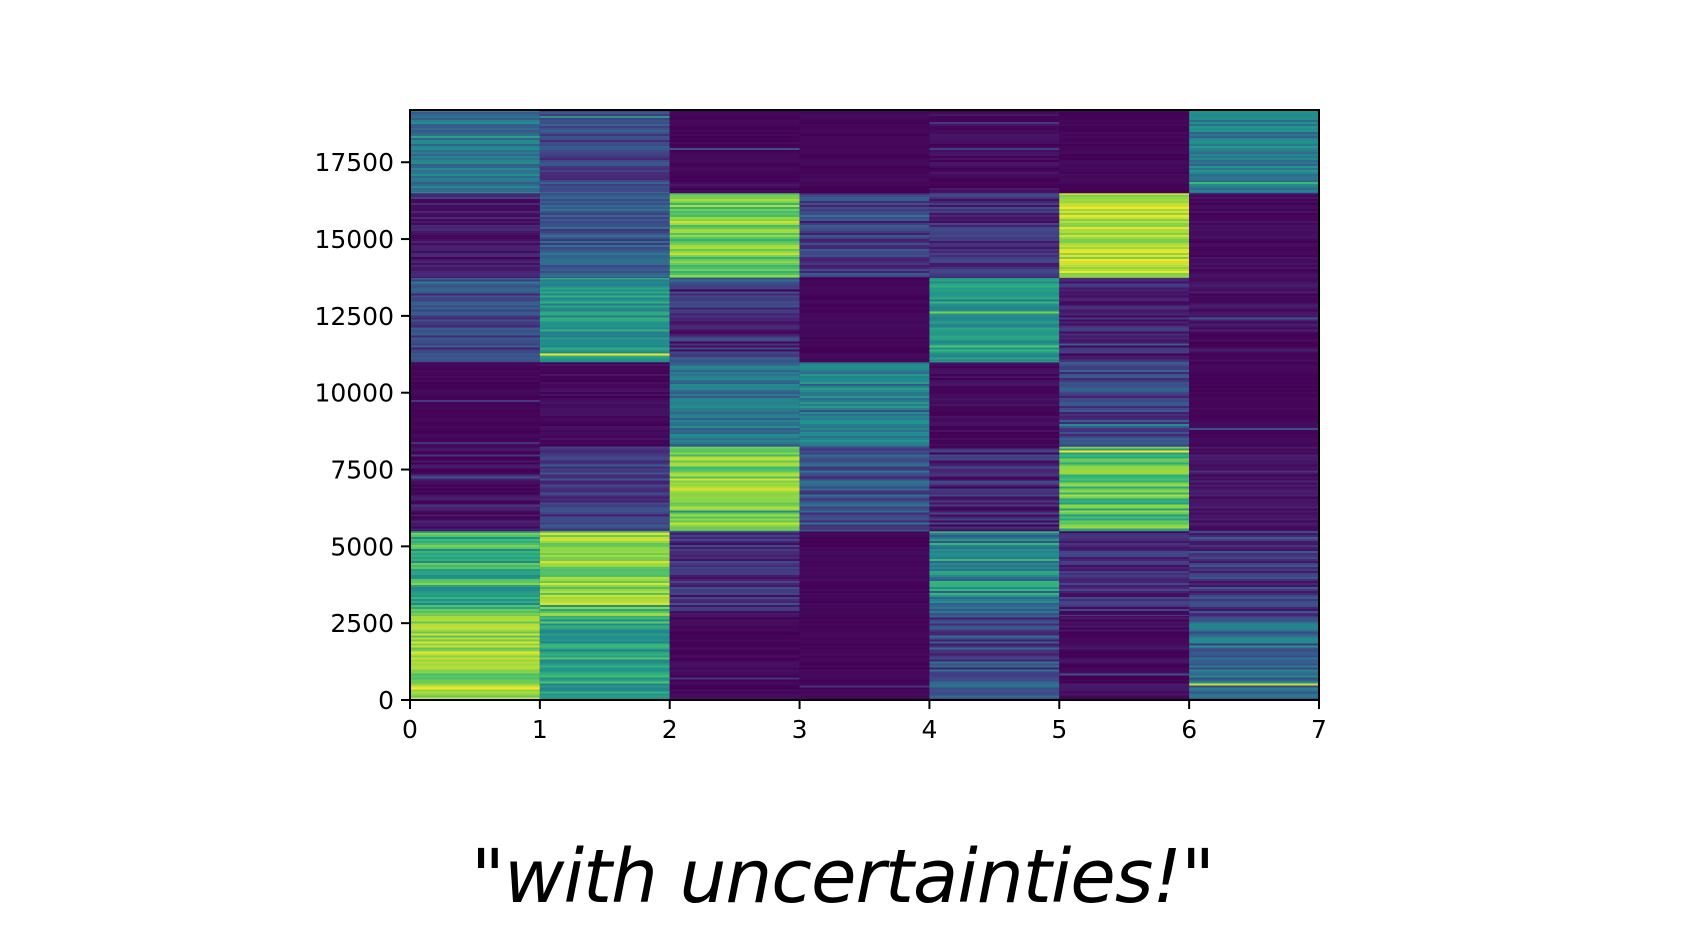 The height and width of the screenshot is (933, 1685). I want to click on caption: "with uncertainties!", so click(842, 877).